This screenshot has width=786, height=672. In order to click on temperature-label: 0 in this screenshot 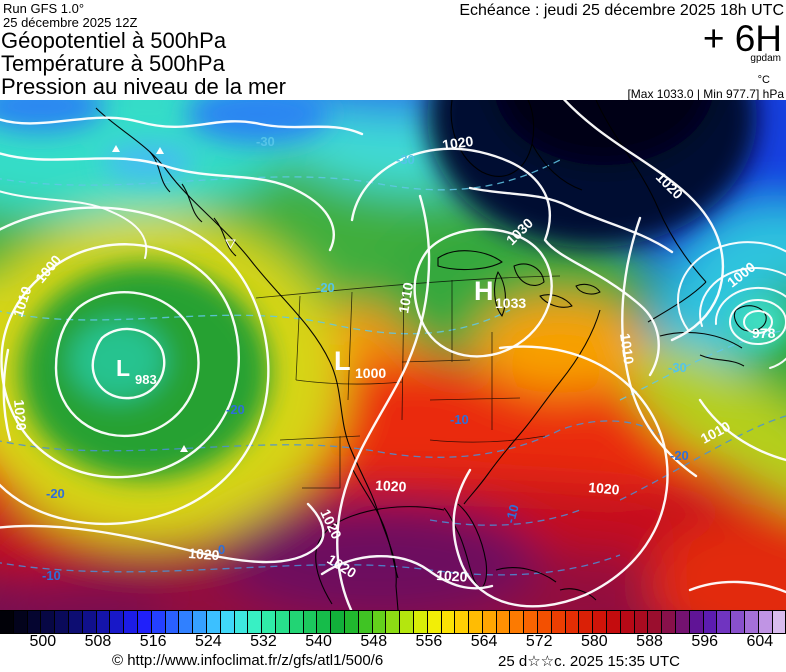, I will do `click(221, 549)`.